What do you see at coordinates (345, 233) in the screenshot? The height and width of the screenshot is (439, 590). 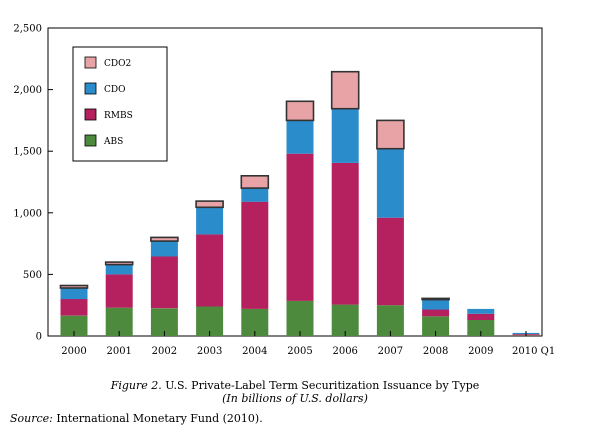 I see `bar-rmbs-2006` at bounding box center [345, 233].